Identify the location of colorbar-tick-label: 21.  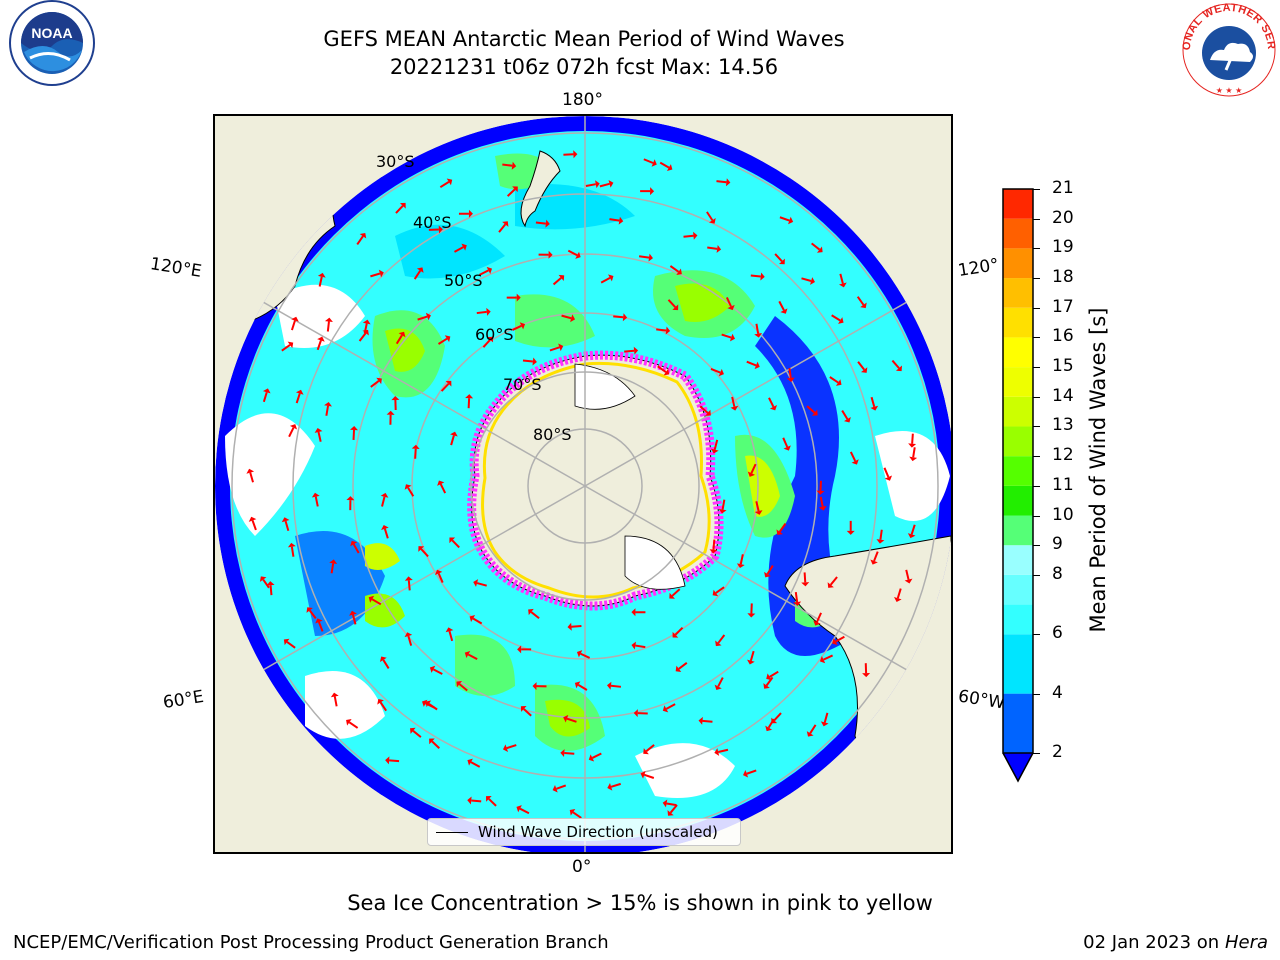
(1063, 188).